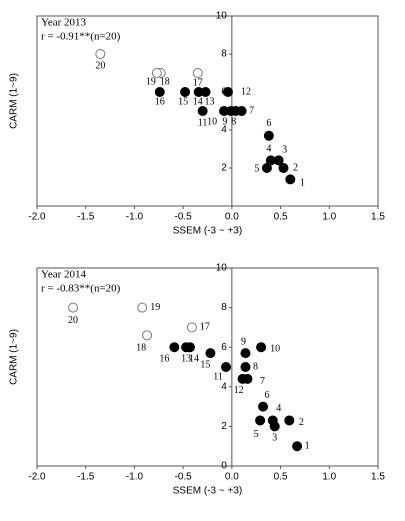 This screenshot has height=521, width=405. What do you see at coordinates (378, 477) in the screenshot?
I see `x-tick-label: 1.5` at bounding box center [378, 477].